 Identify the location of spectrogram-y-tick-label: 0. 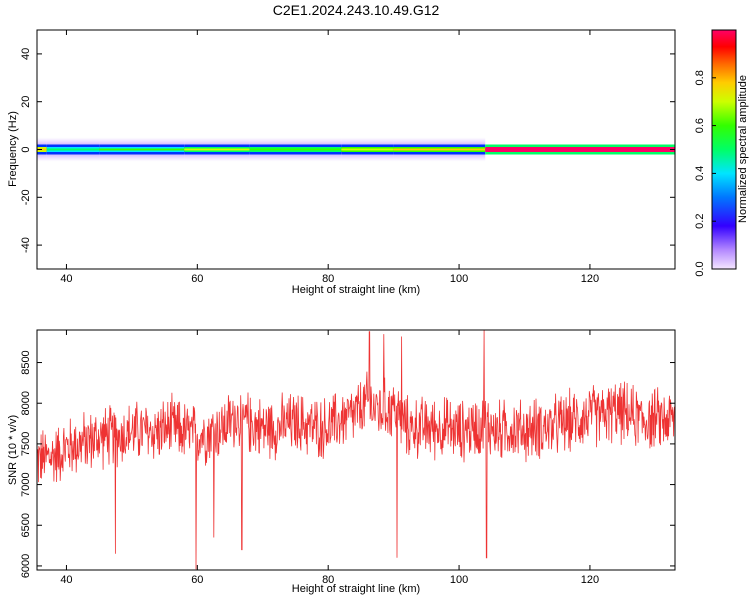
(26, 149).